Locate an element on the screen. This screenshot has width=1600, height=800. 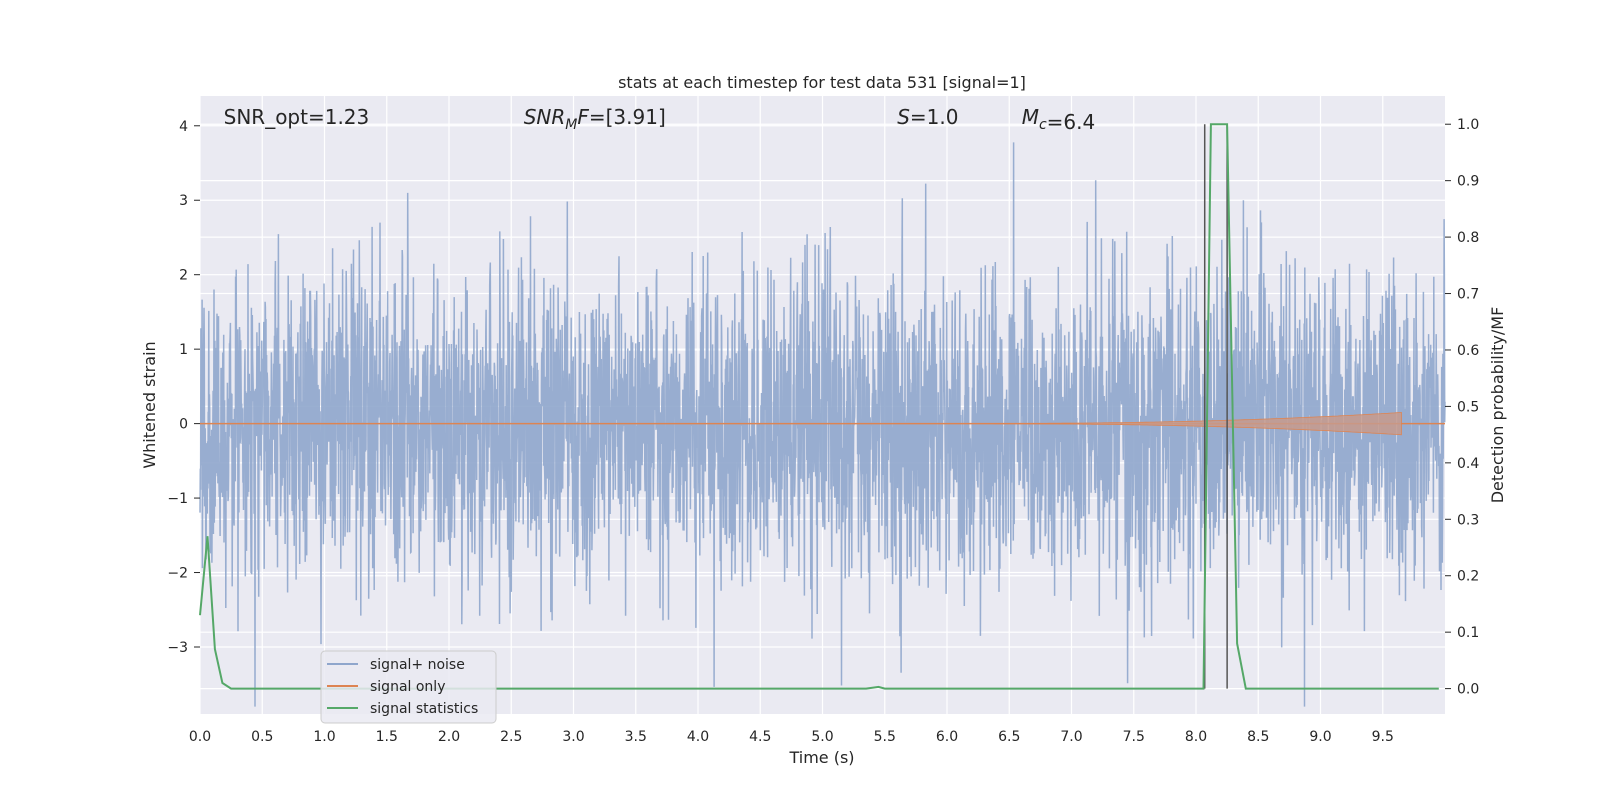
x-tick-label: 1.5 is located at coordinates (387, 737).